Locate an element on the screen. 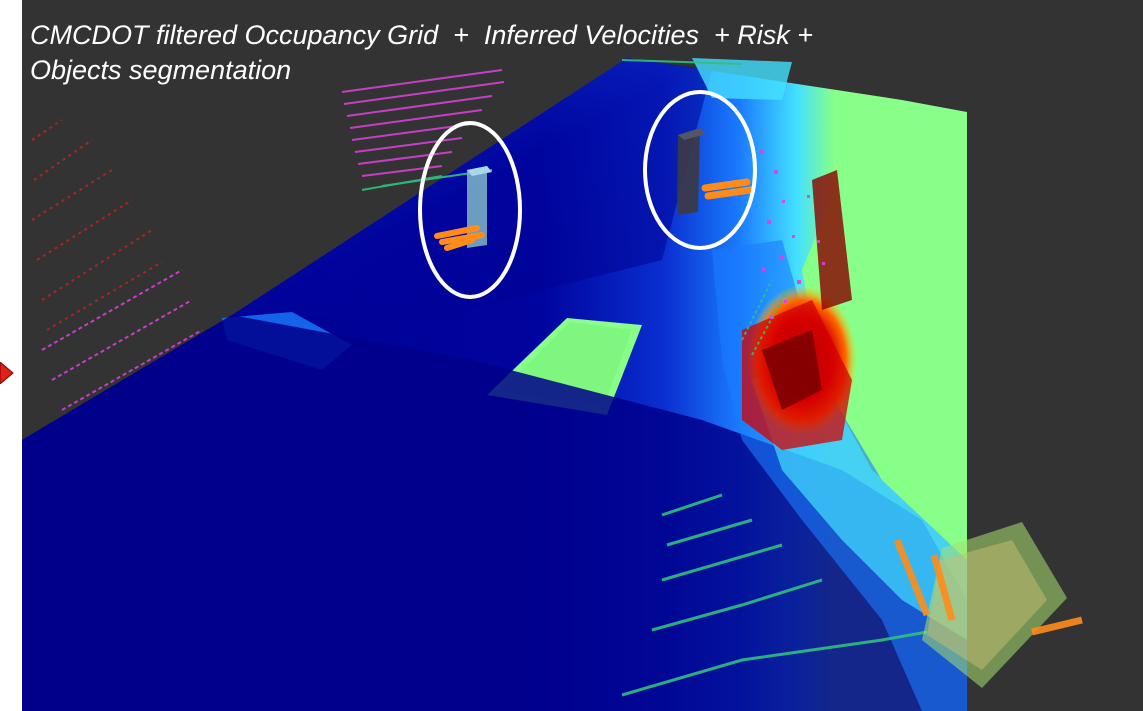 Image resolution: width=1143 pixels, height=711 pixels. lidar-points-red-left is located at coordinates (97, 225).